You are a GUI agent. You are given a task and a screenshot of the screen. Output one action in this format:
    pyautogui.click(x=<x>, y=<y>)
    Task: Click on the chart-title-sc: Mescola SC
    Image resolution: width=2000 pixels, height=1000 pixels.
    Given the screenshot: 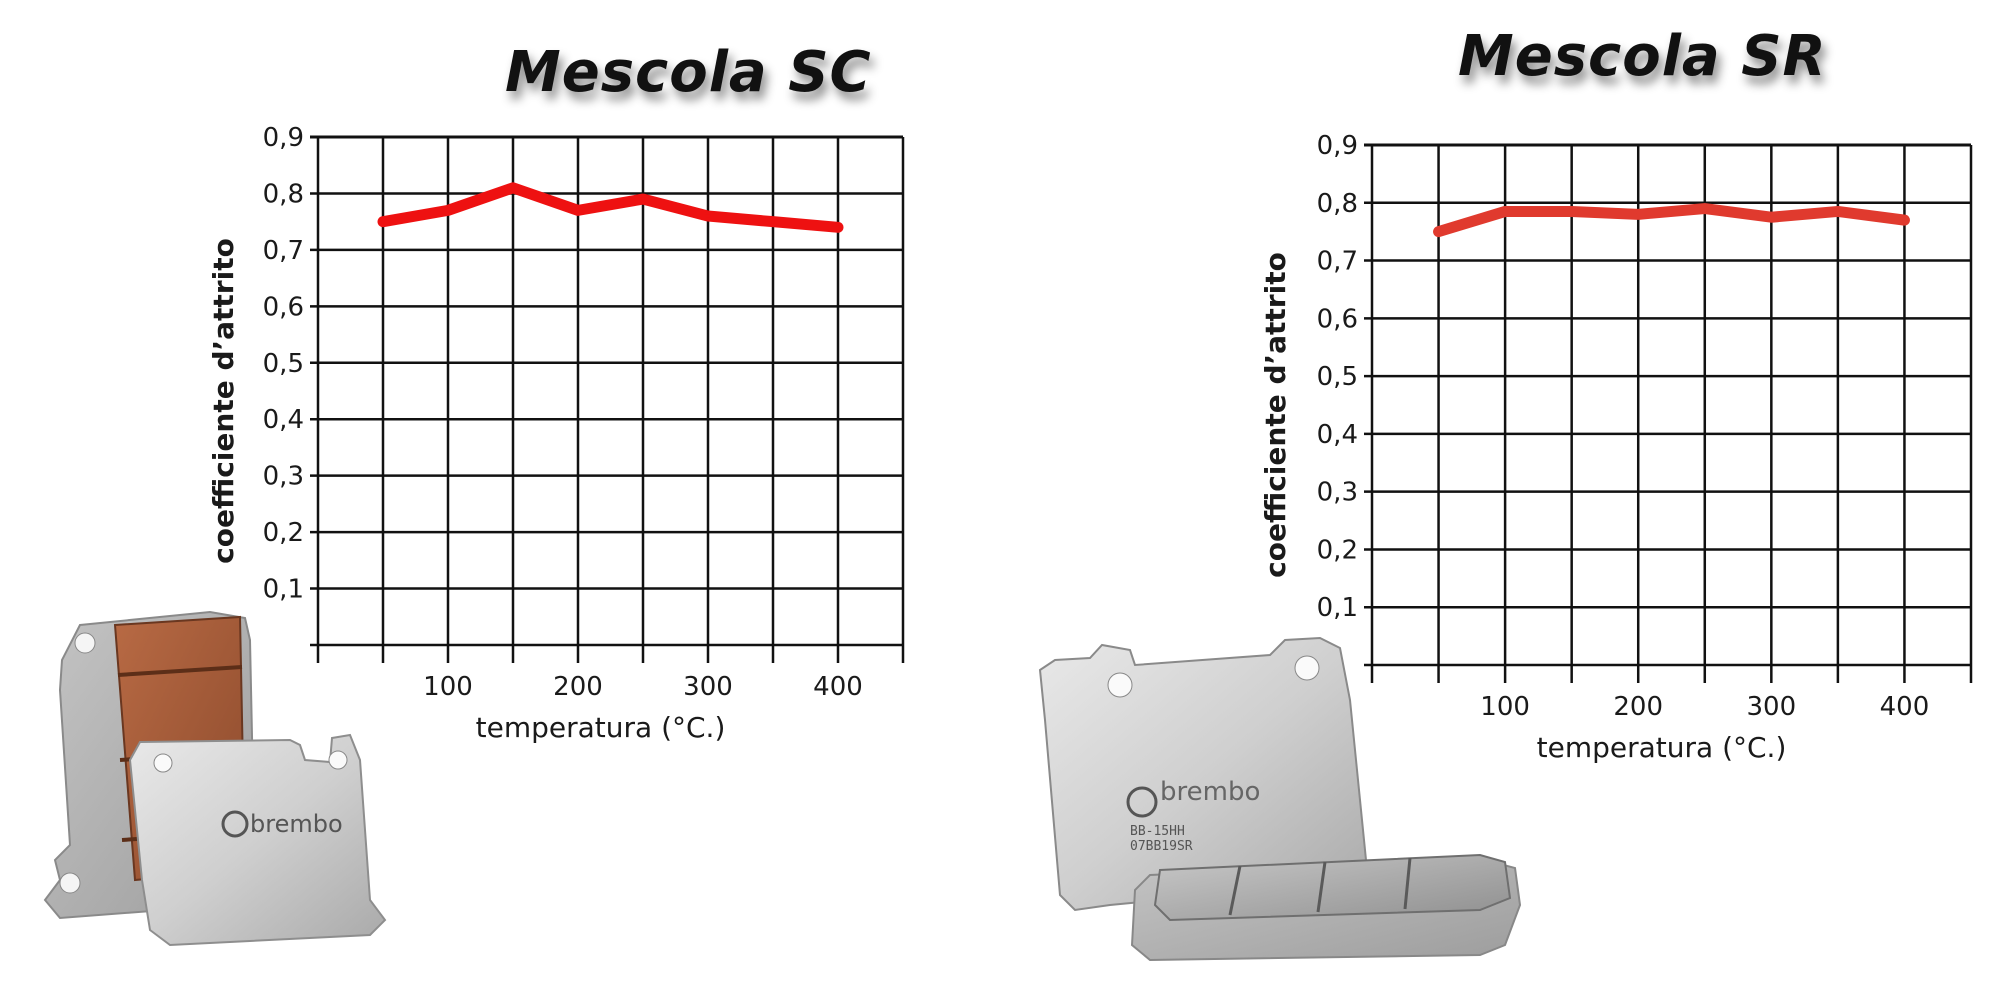 What is the action you would take?
    pyautogui.click(x=688, y=72)
    